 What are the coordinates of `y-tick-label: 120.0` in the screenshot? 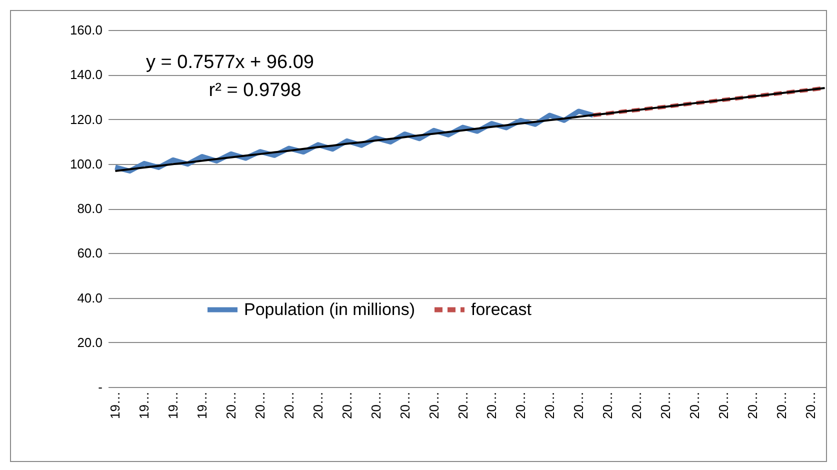 It's located at (86, 119).